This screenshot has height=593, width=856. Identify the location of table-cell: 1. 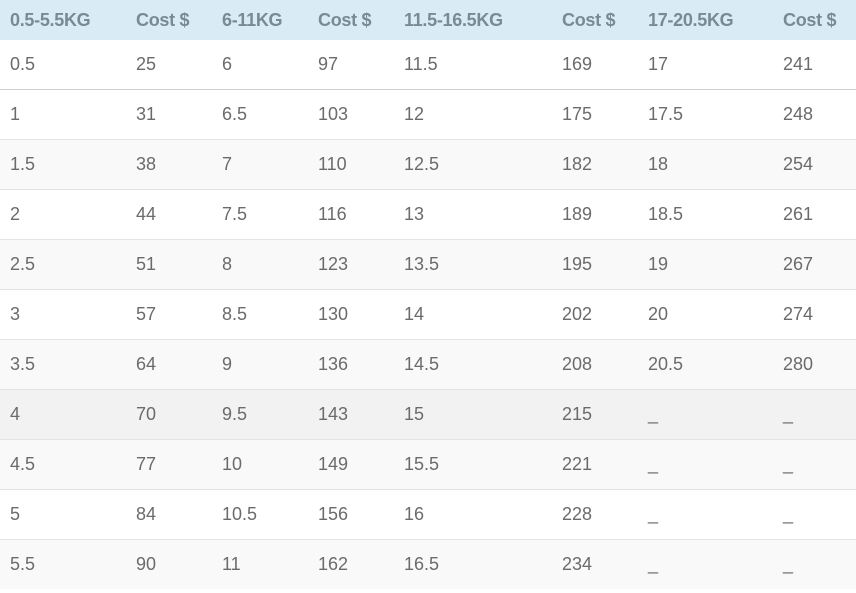
(63, 114).